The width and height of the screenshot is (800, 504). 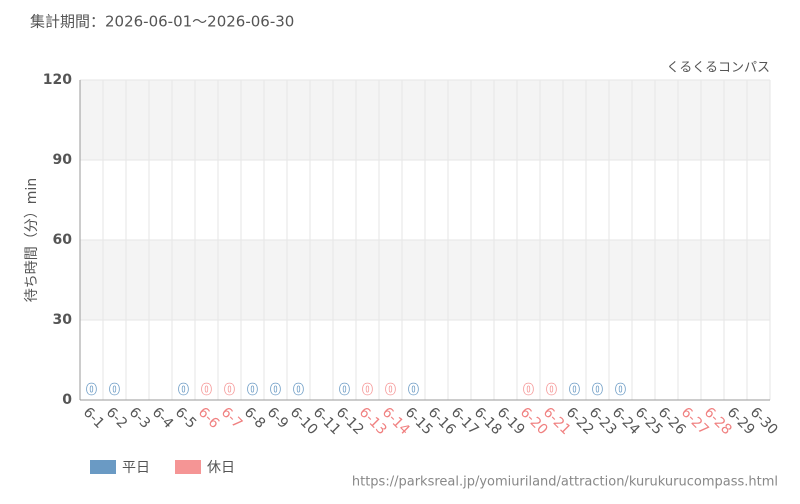 What do you see at coordinates (277, 417) in the screenshot?
I see `x-tick-label: 6-9` at bounding box center [277, 417].